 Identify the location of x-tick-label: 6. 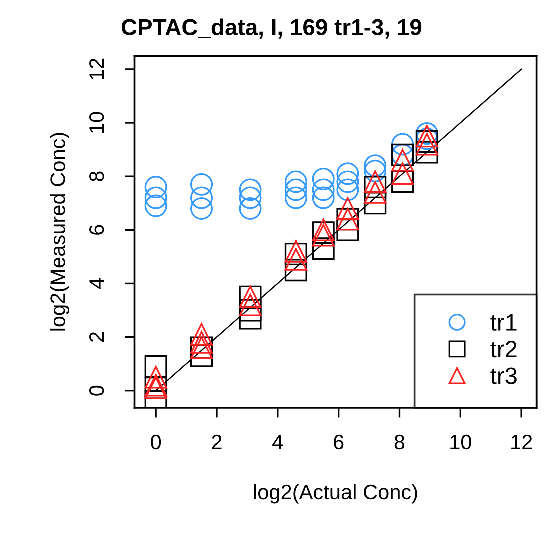
(339, 442).